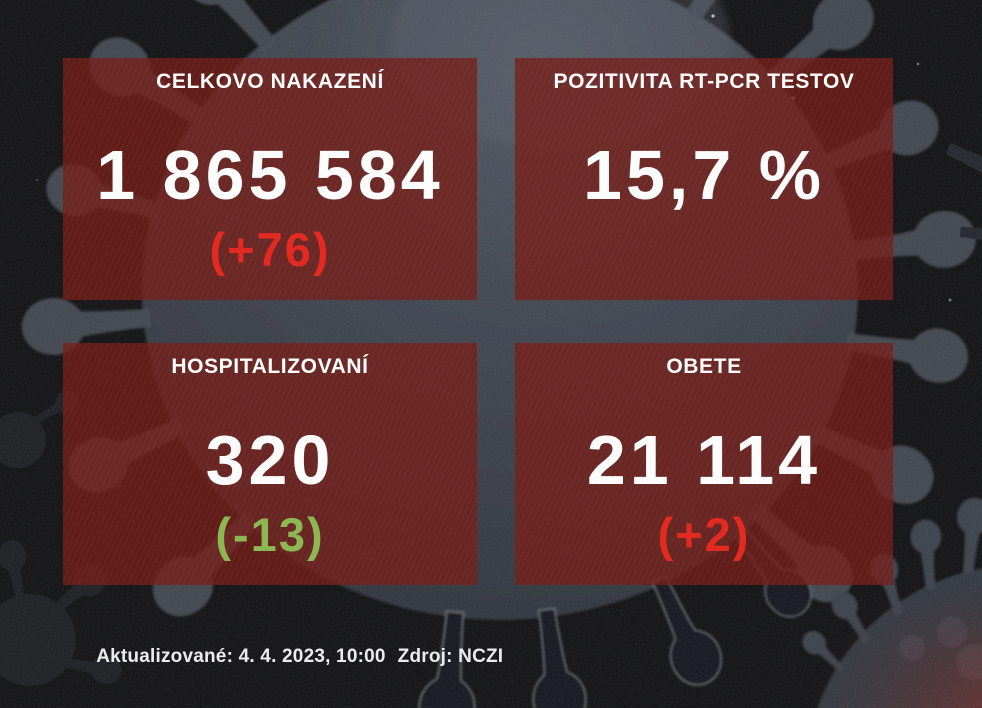 The width and height of the screenshot is (982, 708). Describe the element at coordinates (270, 366) in the screenshot. I see `stat-title: HOSPITALIZOVANÍ` at that location.